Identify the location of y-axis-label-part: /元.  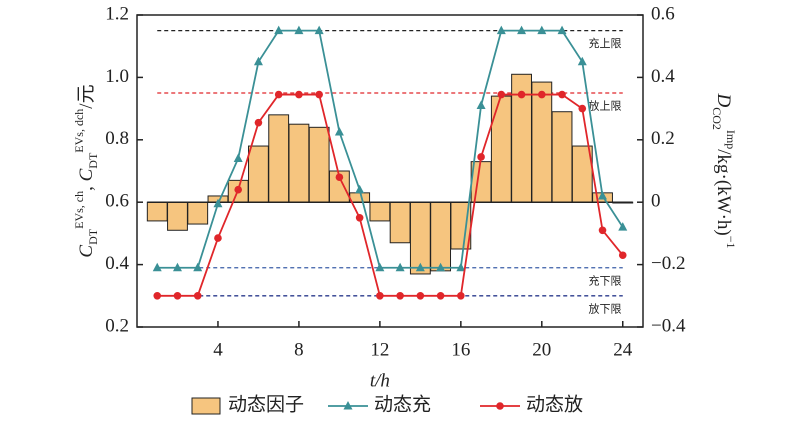
(86, 96).